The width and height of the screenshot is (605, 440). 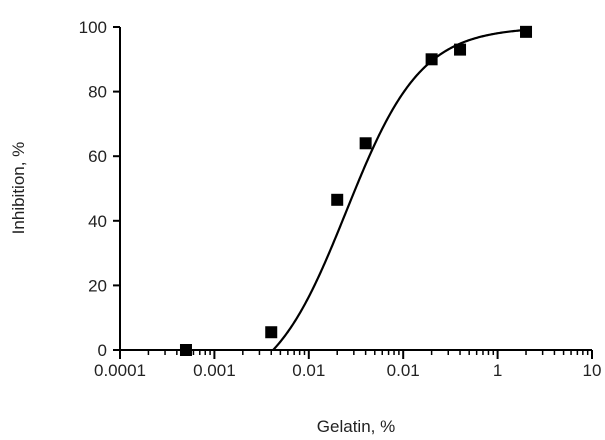 I want to click on y-axis-title: Inhibition, %, so click(x=18, y=188).